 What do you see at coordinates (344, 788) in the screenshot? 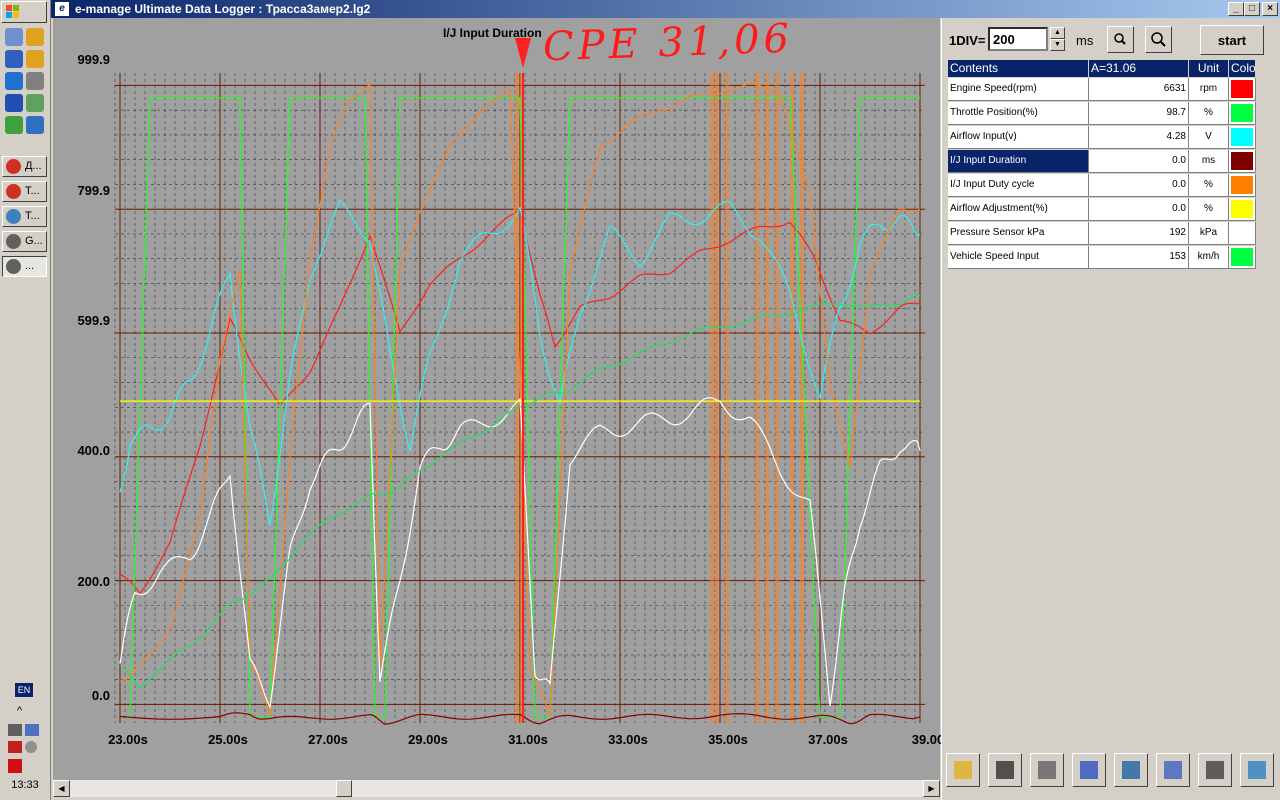
I see `scroll-thumb` at bounding box center [344, 788].